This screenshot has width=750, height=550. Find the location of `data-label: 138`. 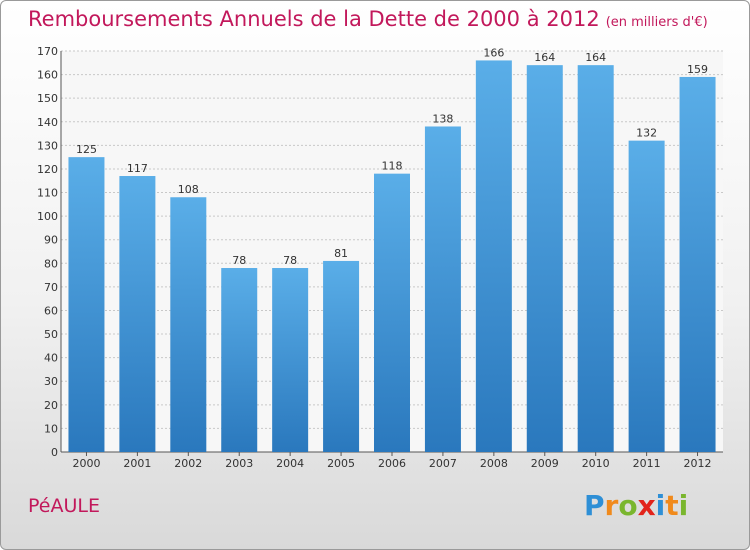

data-label: 138 is located at coordinates (442, 118).